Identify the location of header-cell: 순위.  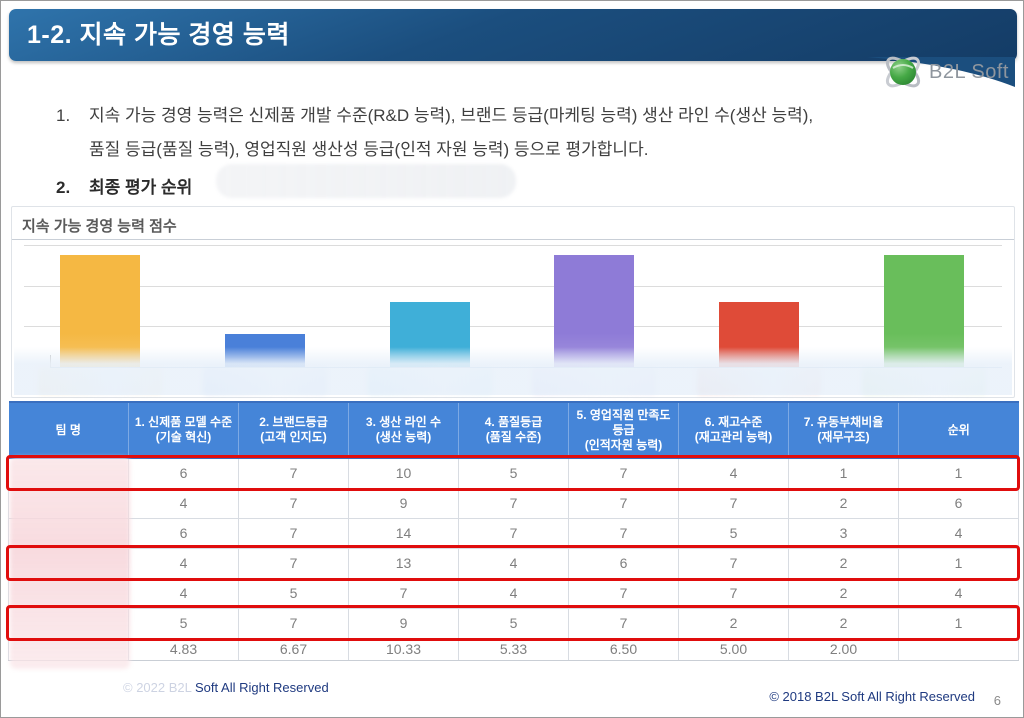
(958, 430).